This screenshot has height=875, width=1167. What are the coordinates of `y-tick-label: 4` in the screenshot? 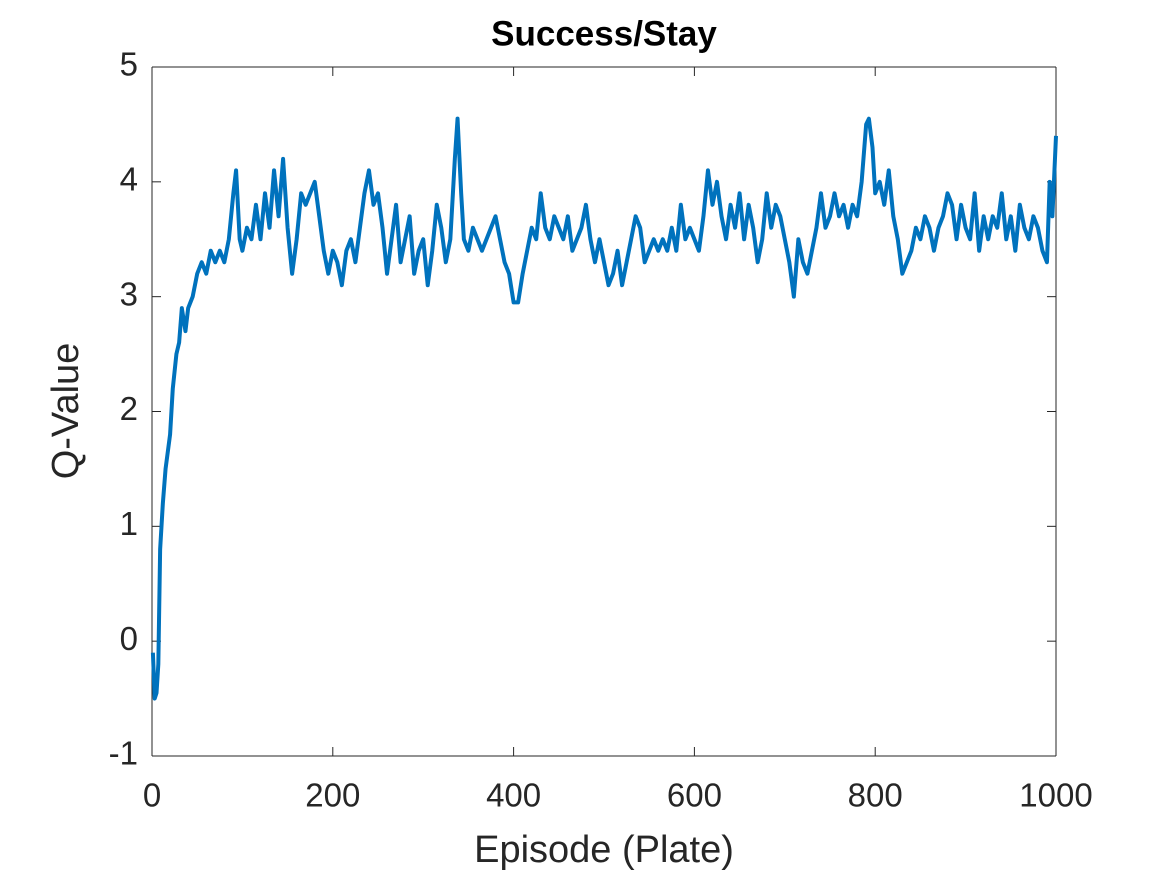 It's located at (129, 179).